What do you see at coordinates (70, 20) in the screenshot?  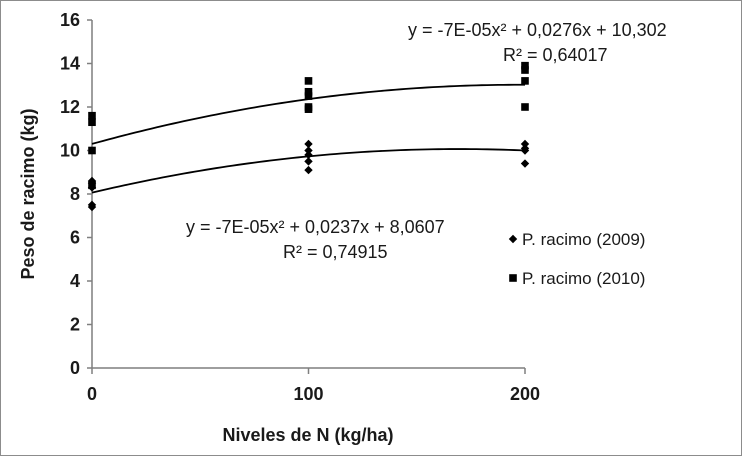 I see `y-tick-label: 16` at bounding box center [70, 20].